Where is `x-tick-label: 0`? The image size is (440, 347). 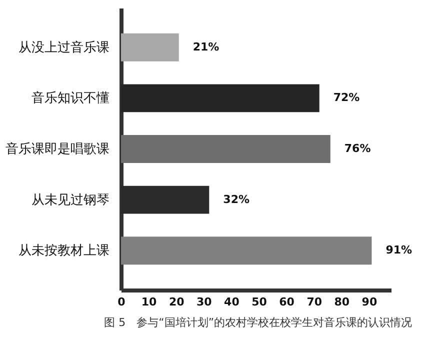 x-tick-label: 0 is located at coordinates (122, 302).